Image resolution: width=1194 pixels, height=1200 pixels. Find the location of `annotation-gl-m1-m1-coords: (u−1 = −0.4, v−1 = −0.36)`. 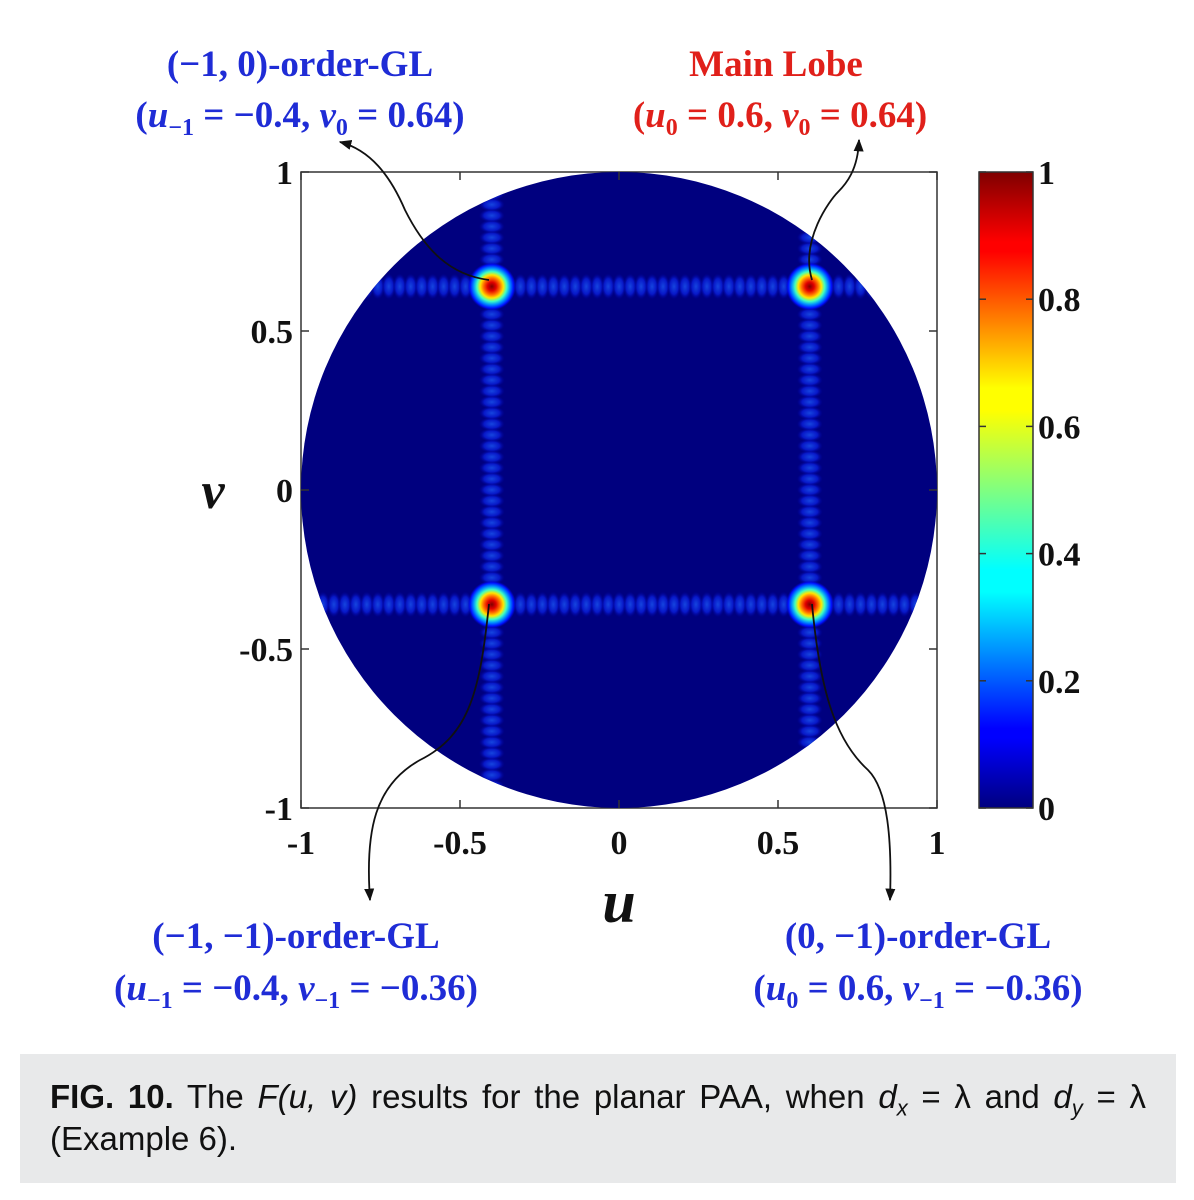

annotation-gl-m1-m1-coords: (u−1 = −0.4, v−1 = −0.36) is located at coordinates (296, 991).